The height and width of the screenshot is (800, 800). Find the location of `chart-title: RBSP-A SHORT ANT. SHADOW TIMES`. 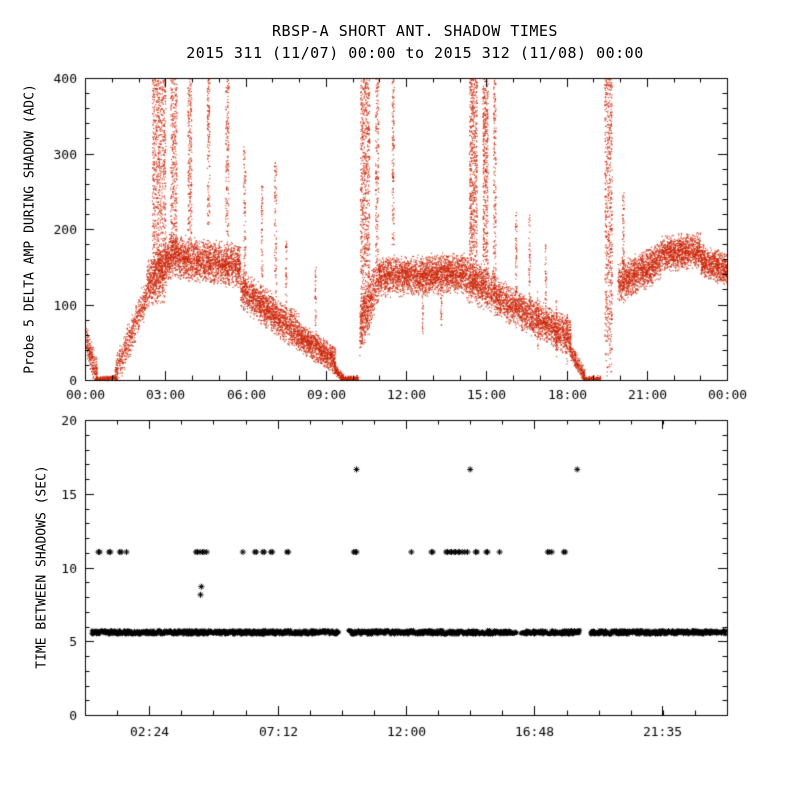

chart-title: RBSP-A SHORT ANT. SHADOW TIMES is located at coordinates (415, 31).